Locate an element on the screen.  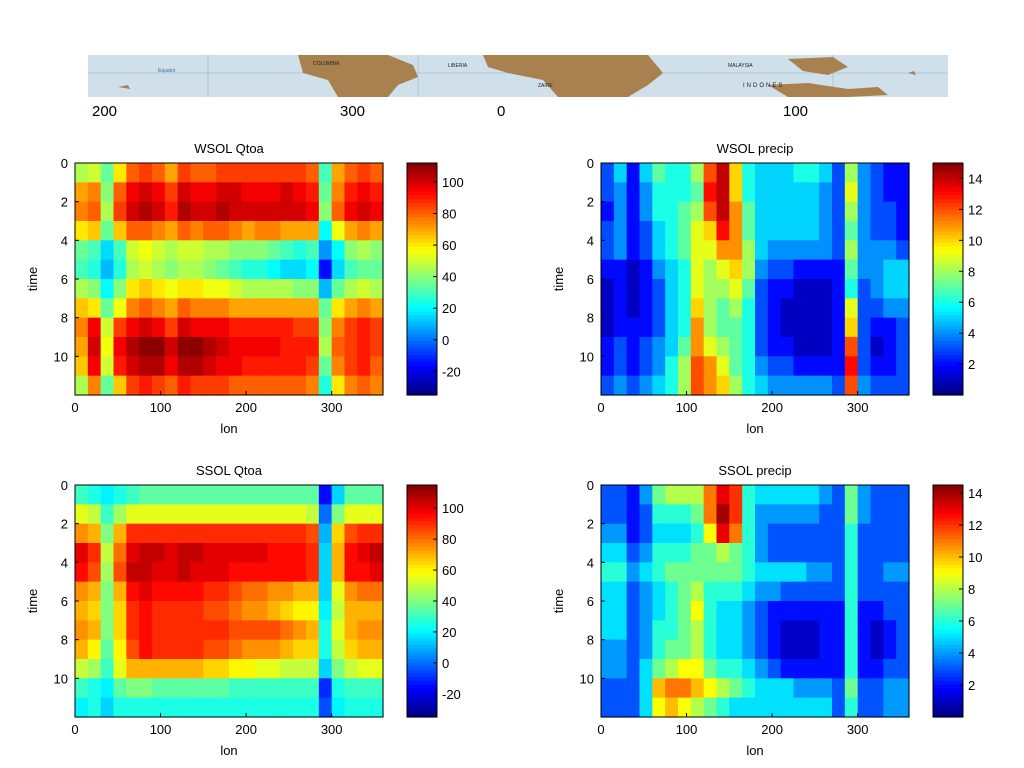
y-tick-label: 8 is located at coordinates (590, 318).